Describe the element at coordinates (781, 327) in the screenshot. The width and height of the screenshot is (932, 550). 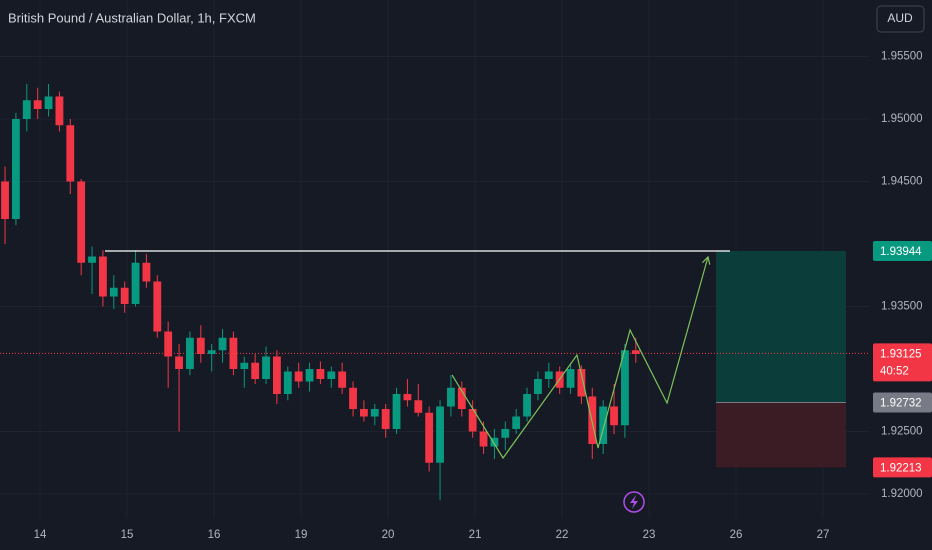
I see `profit-zone` at that location.